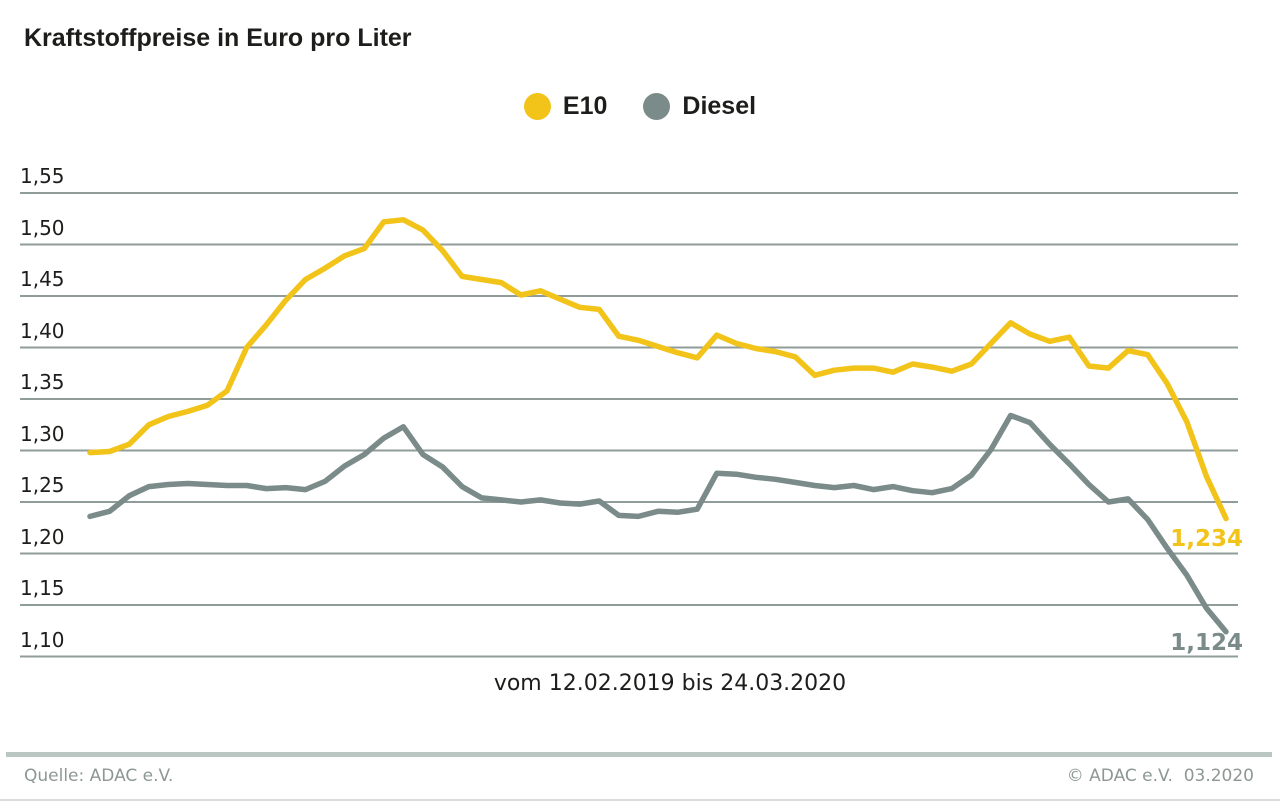 The height and width of the screenshot is (808, 1280). Describe the element at coordinates (42, 382) in the screenshot. I see `y-axis-tick-label: 1,35` at that location.